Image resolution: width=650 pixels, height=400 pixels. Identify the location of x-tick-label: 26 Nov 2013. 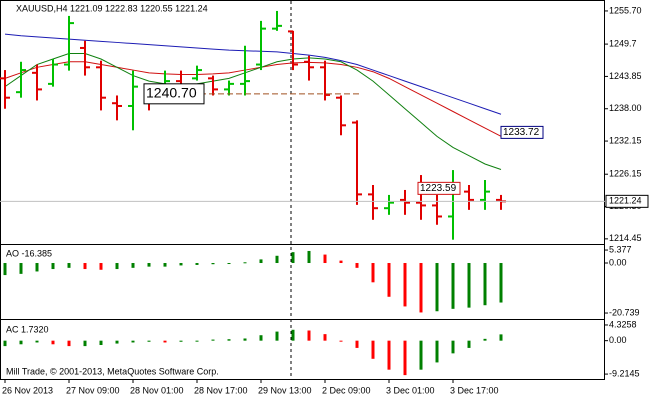
(27, 390).